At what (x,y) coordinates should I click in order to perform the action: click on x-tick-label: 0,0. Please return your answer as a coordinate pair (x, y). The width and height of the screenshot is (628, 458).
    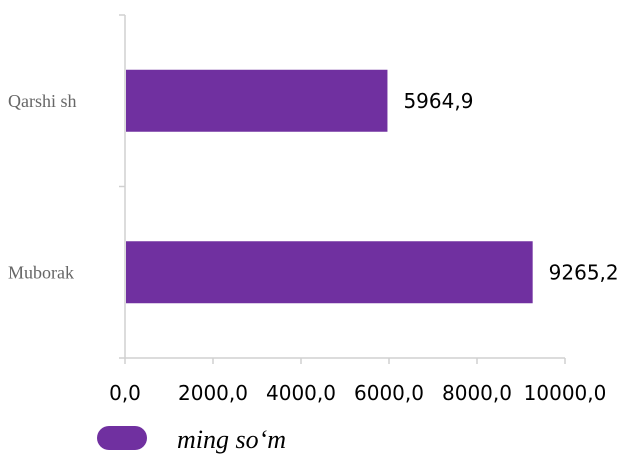
    Looking at the image, I should click on (125, 393).